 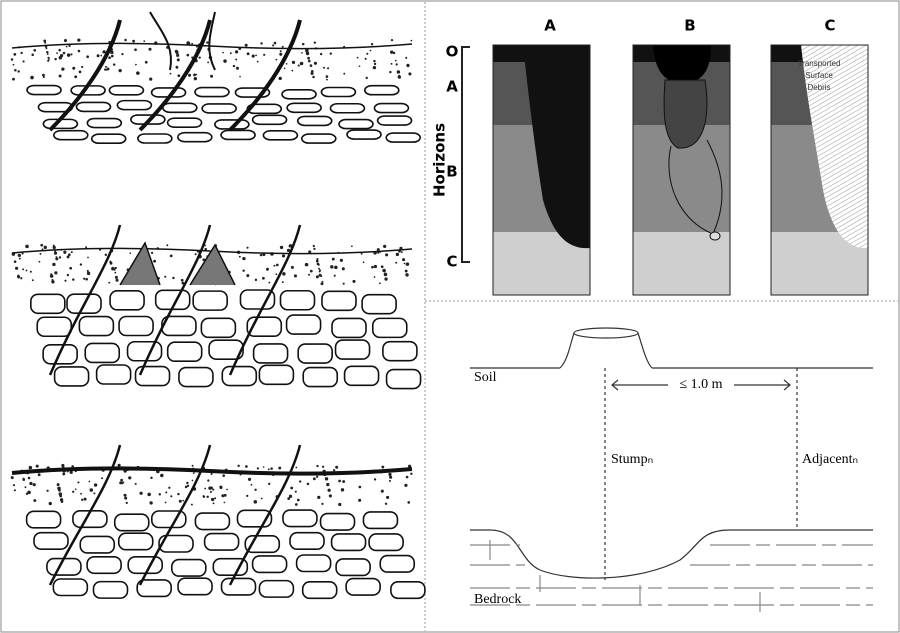 I want to click on root, so click(x=85, y=75).